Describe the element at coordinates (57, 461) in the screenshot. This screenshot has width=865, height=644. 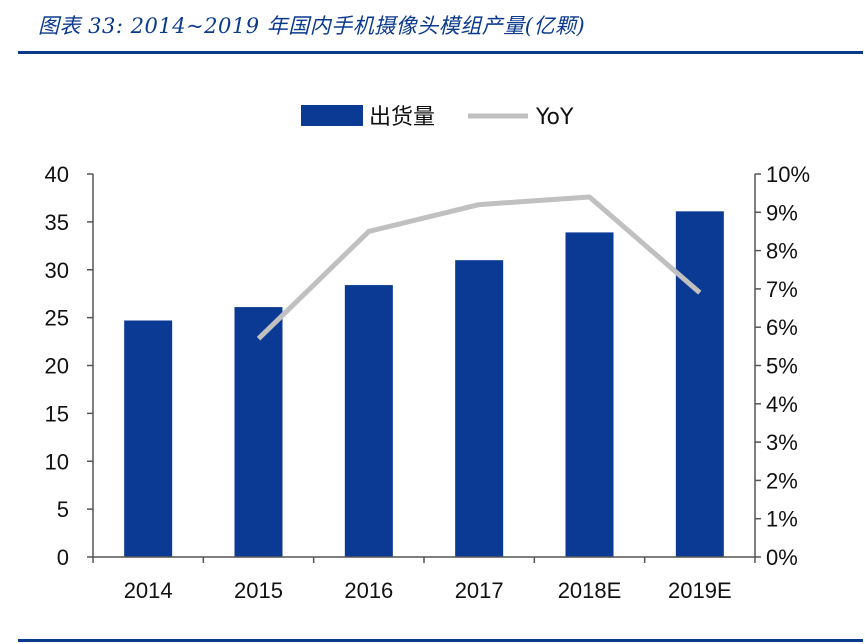
I see `y-left-tick-label: 10` at that location.